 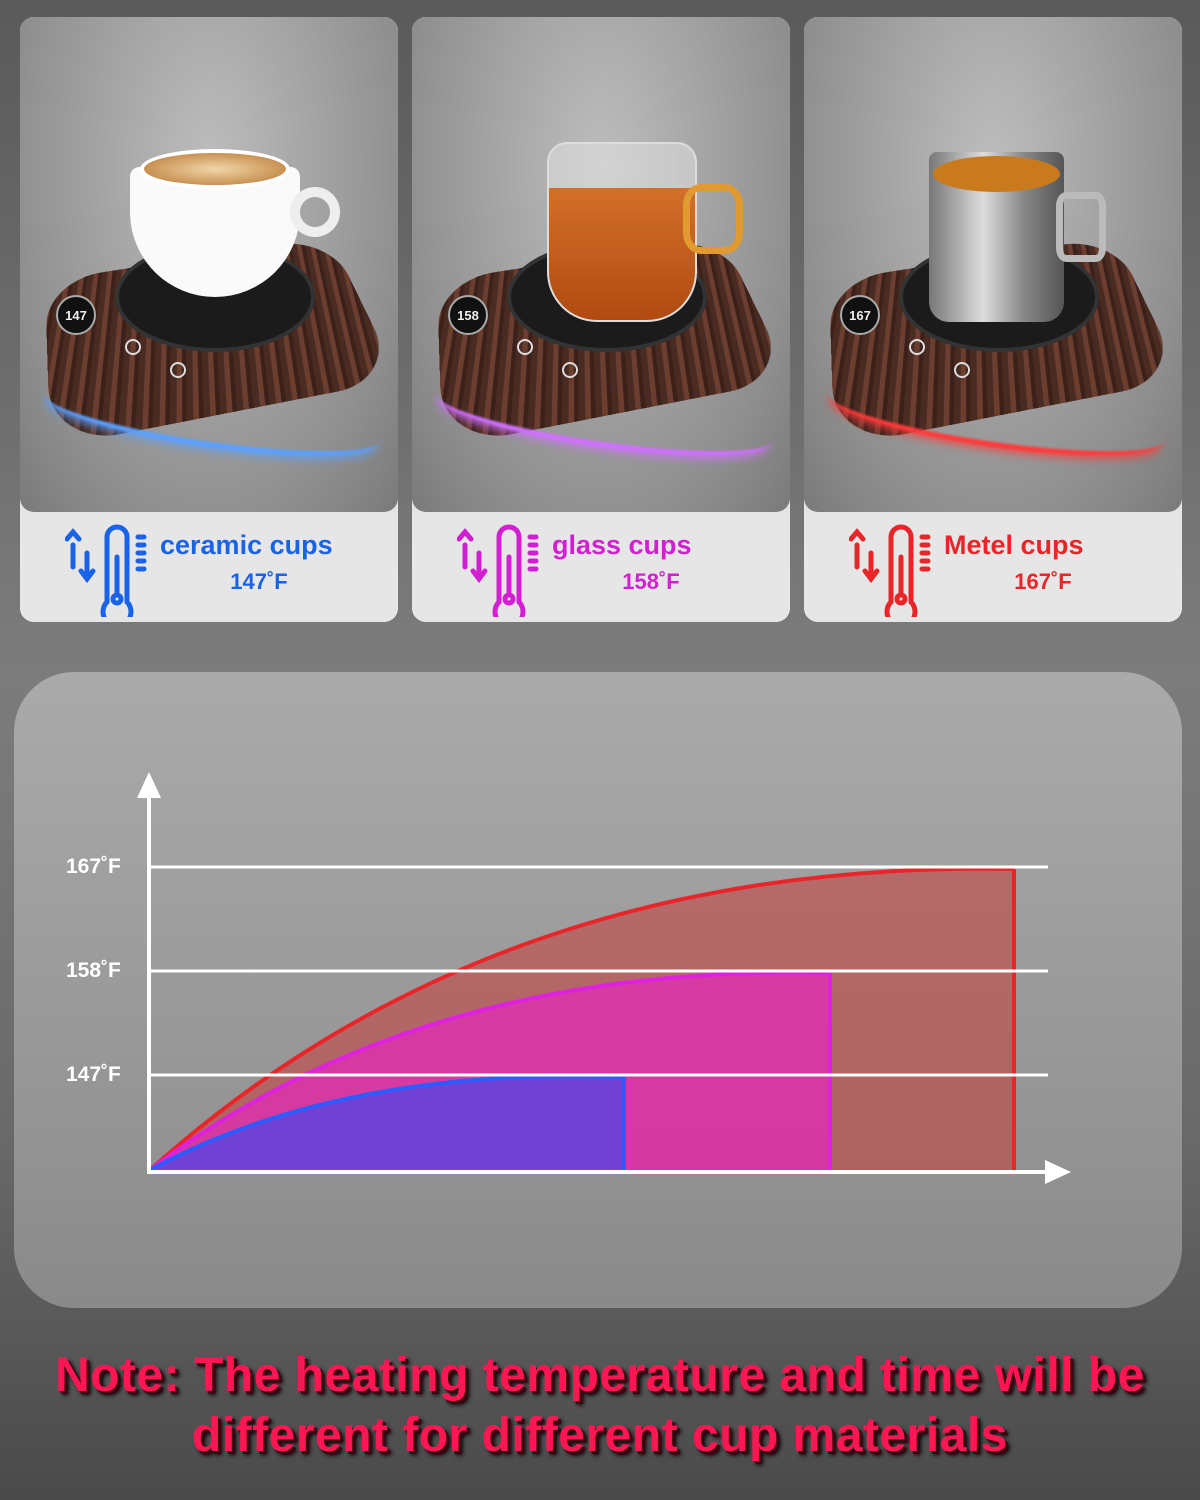 What do you see at coordinates (93, 1075) in the screenshot?
I see `y-tick-label: 147˚F` at bounding box center [93, 1075].